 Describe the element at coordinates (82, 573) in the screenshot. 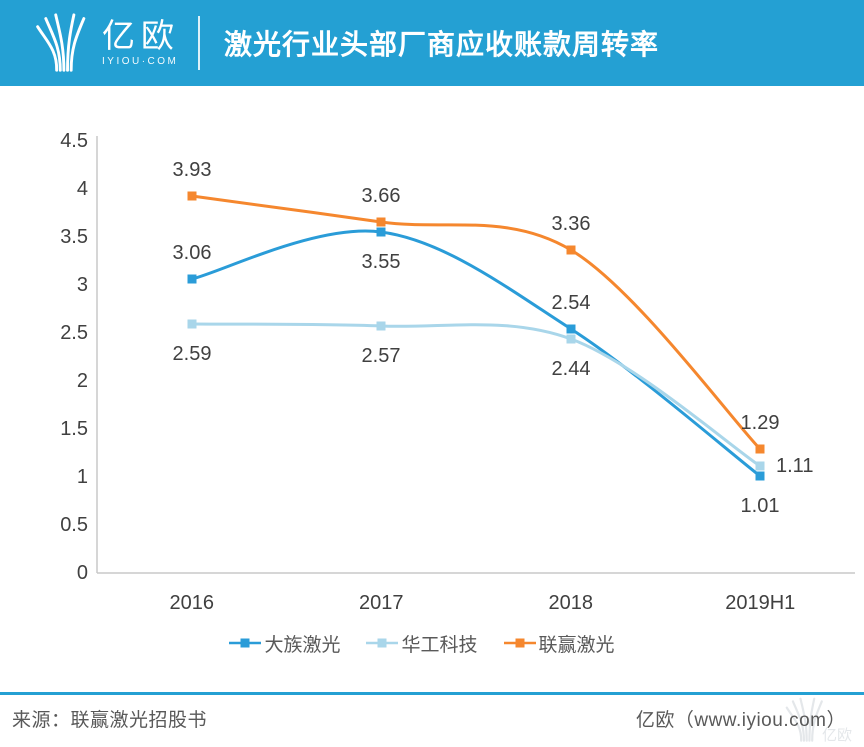

I see `y-tick-label: 0` at that location.